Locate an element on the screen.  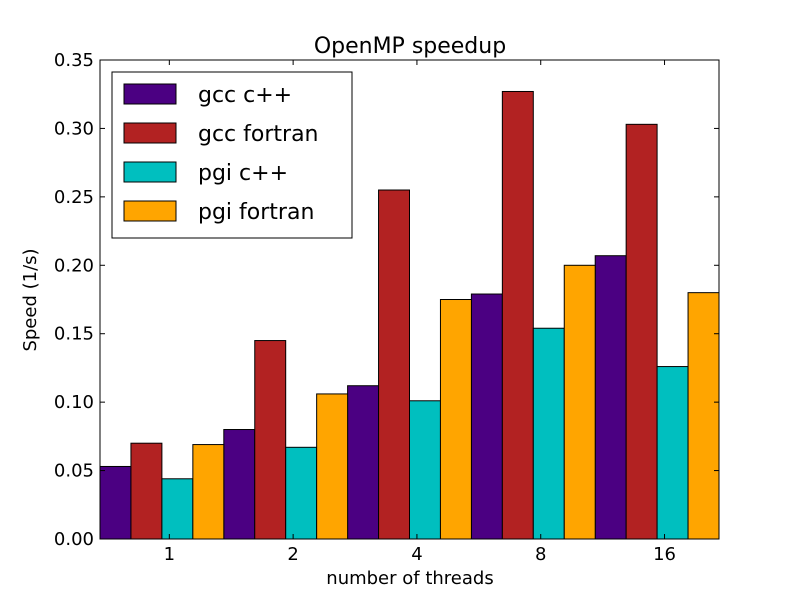
bar-pgi-c--2 is located at coordinates (301, 493).